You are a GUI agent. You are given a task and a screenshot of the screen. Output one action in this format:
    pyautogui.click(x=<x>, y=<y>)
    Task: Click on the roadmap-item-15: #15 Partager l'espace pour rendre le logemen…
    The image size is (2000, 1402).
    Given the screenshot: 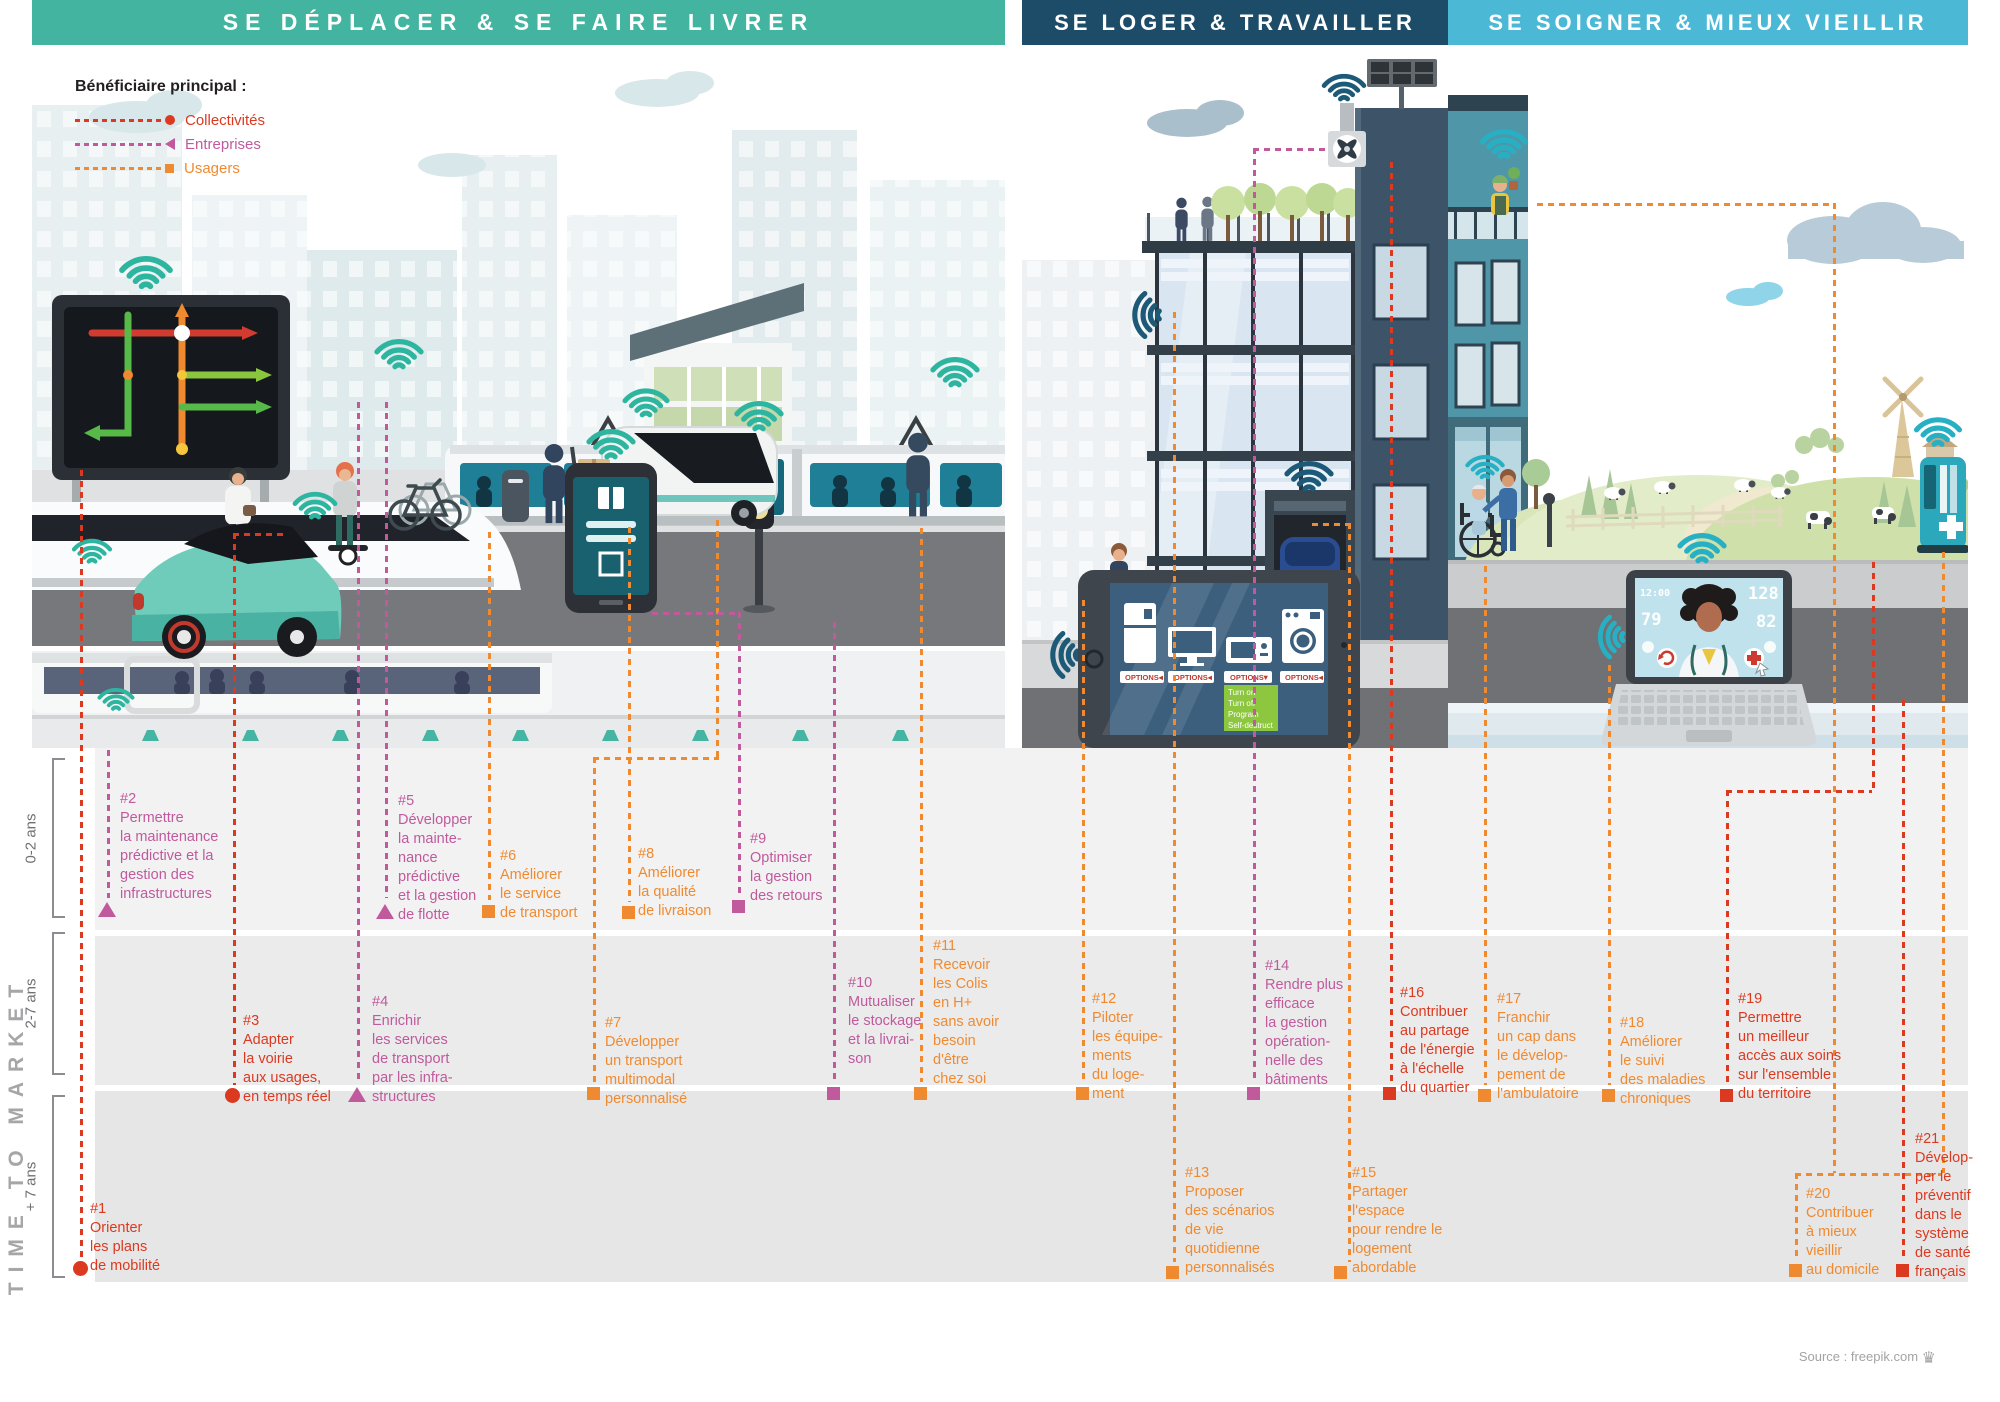 What is the action you would take?
    pyautogui.click(x=1397, y=1221)
    